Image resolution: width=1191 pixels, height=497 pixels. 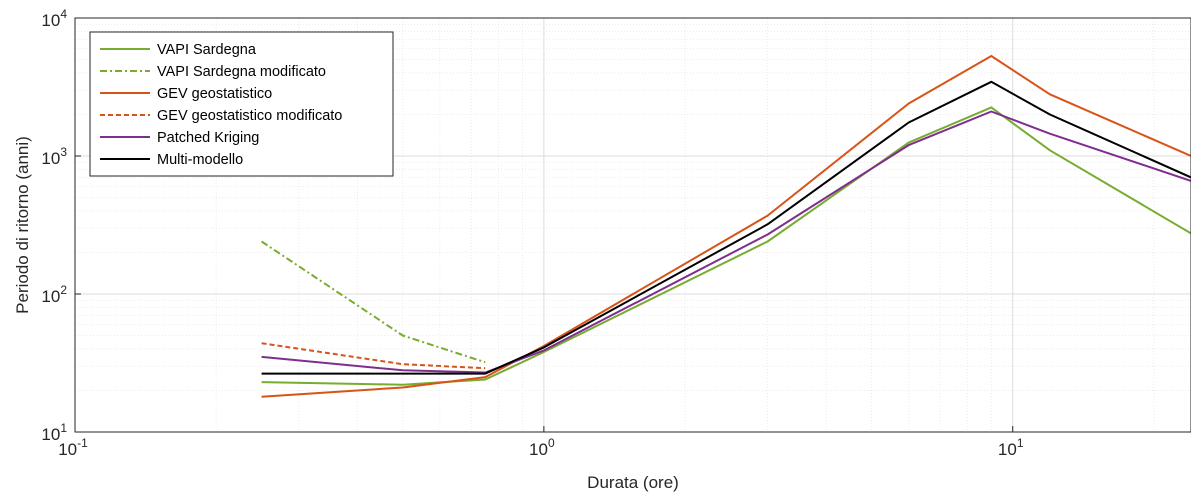 I want to click on legend-label: GEV geostatistico, so click(x=214, y=94).